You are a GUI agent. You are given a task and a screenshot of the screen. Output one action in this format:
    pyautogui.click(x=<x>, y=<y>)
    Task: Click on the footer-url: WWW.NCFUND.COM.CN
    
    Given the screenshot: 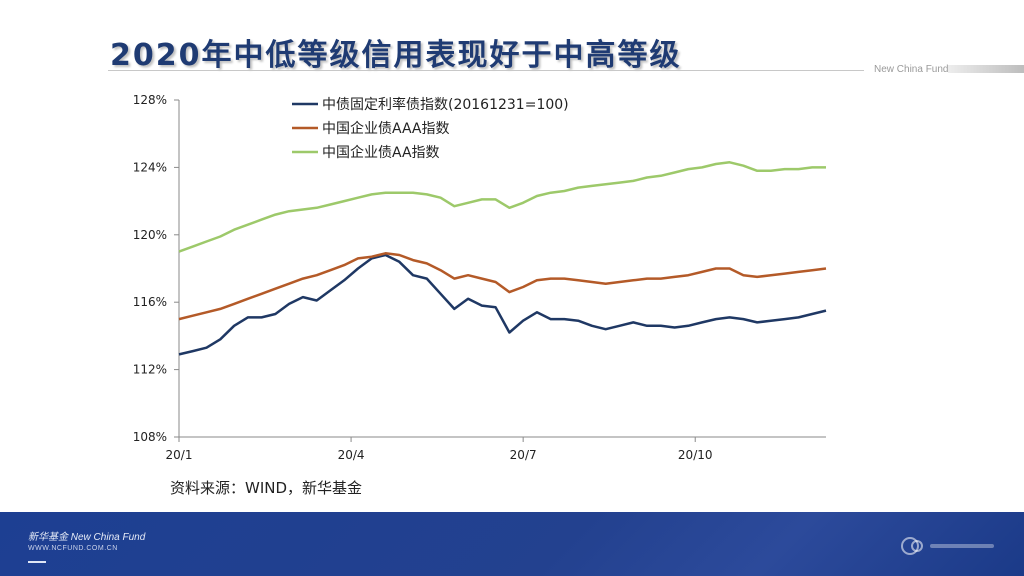 What is the action you would take?
    pyautogui.click(x=73, y=548)
    